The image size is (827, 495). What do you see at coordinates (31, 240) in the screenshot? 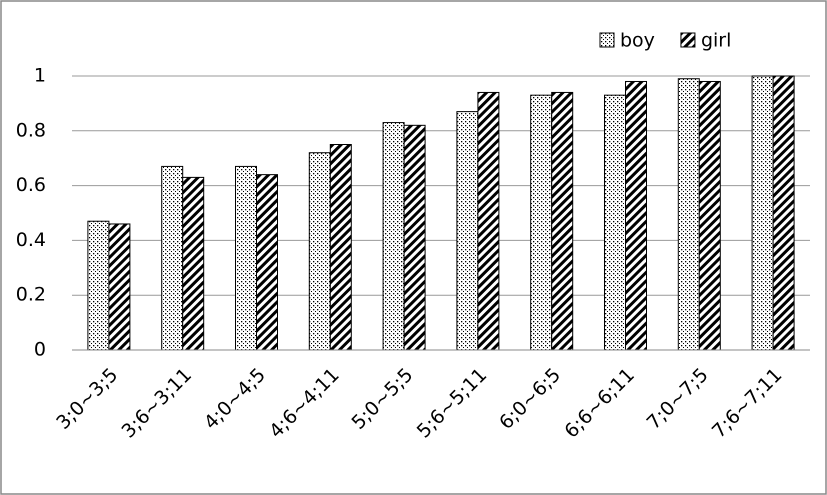
I see `y-tick-label: 0.4` at bounding box center [31, 240].